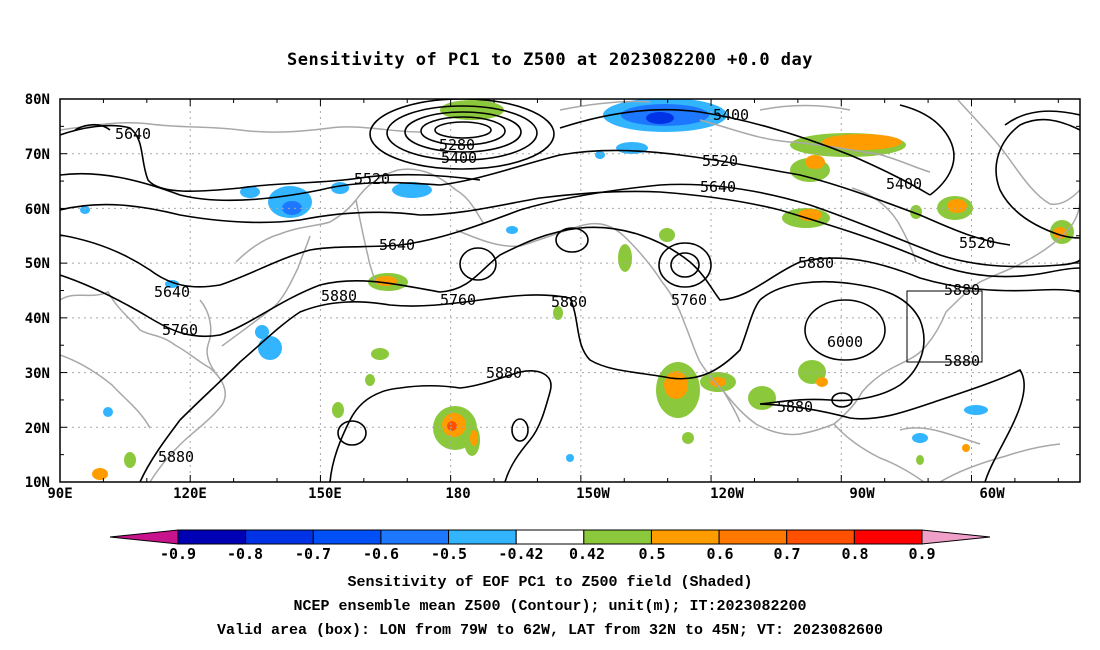  I want to click on lat-tick-label: 20N, so click(37, 429).